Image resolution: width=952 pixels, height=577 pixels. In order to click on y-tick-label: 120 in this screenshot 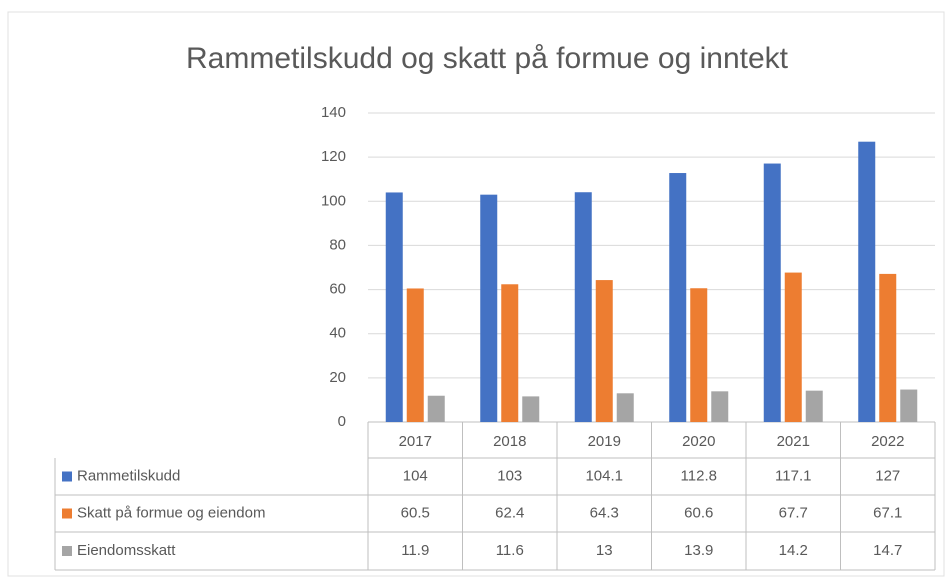, I will do `click(333, 156)`.